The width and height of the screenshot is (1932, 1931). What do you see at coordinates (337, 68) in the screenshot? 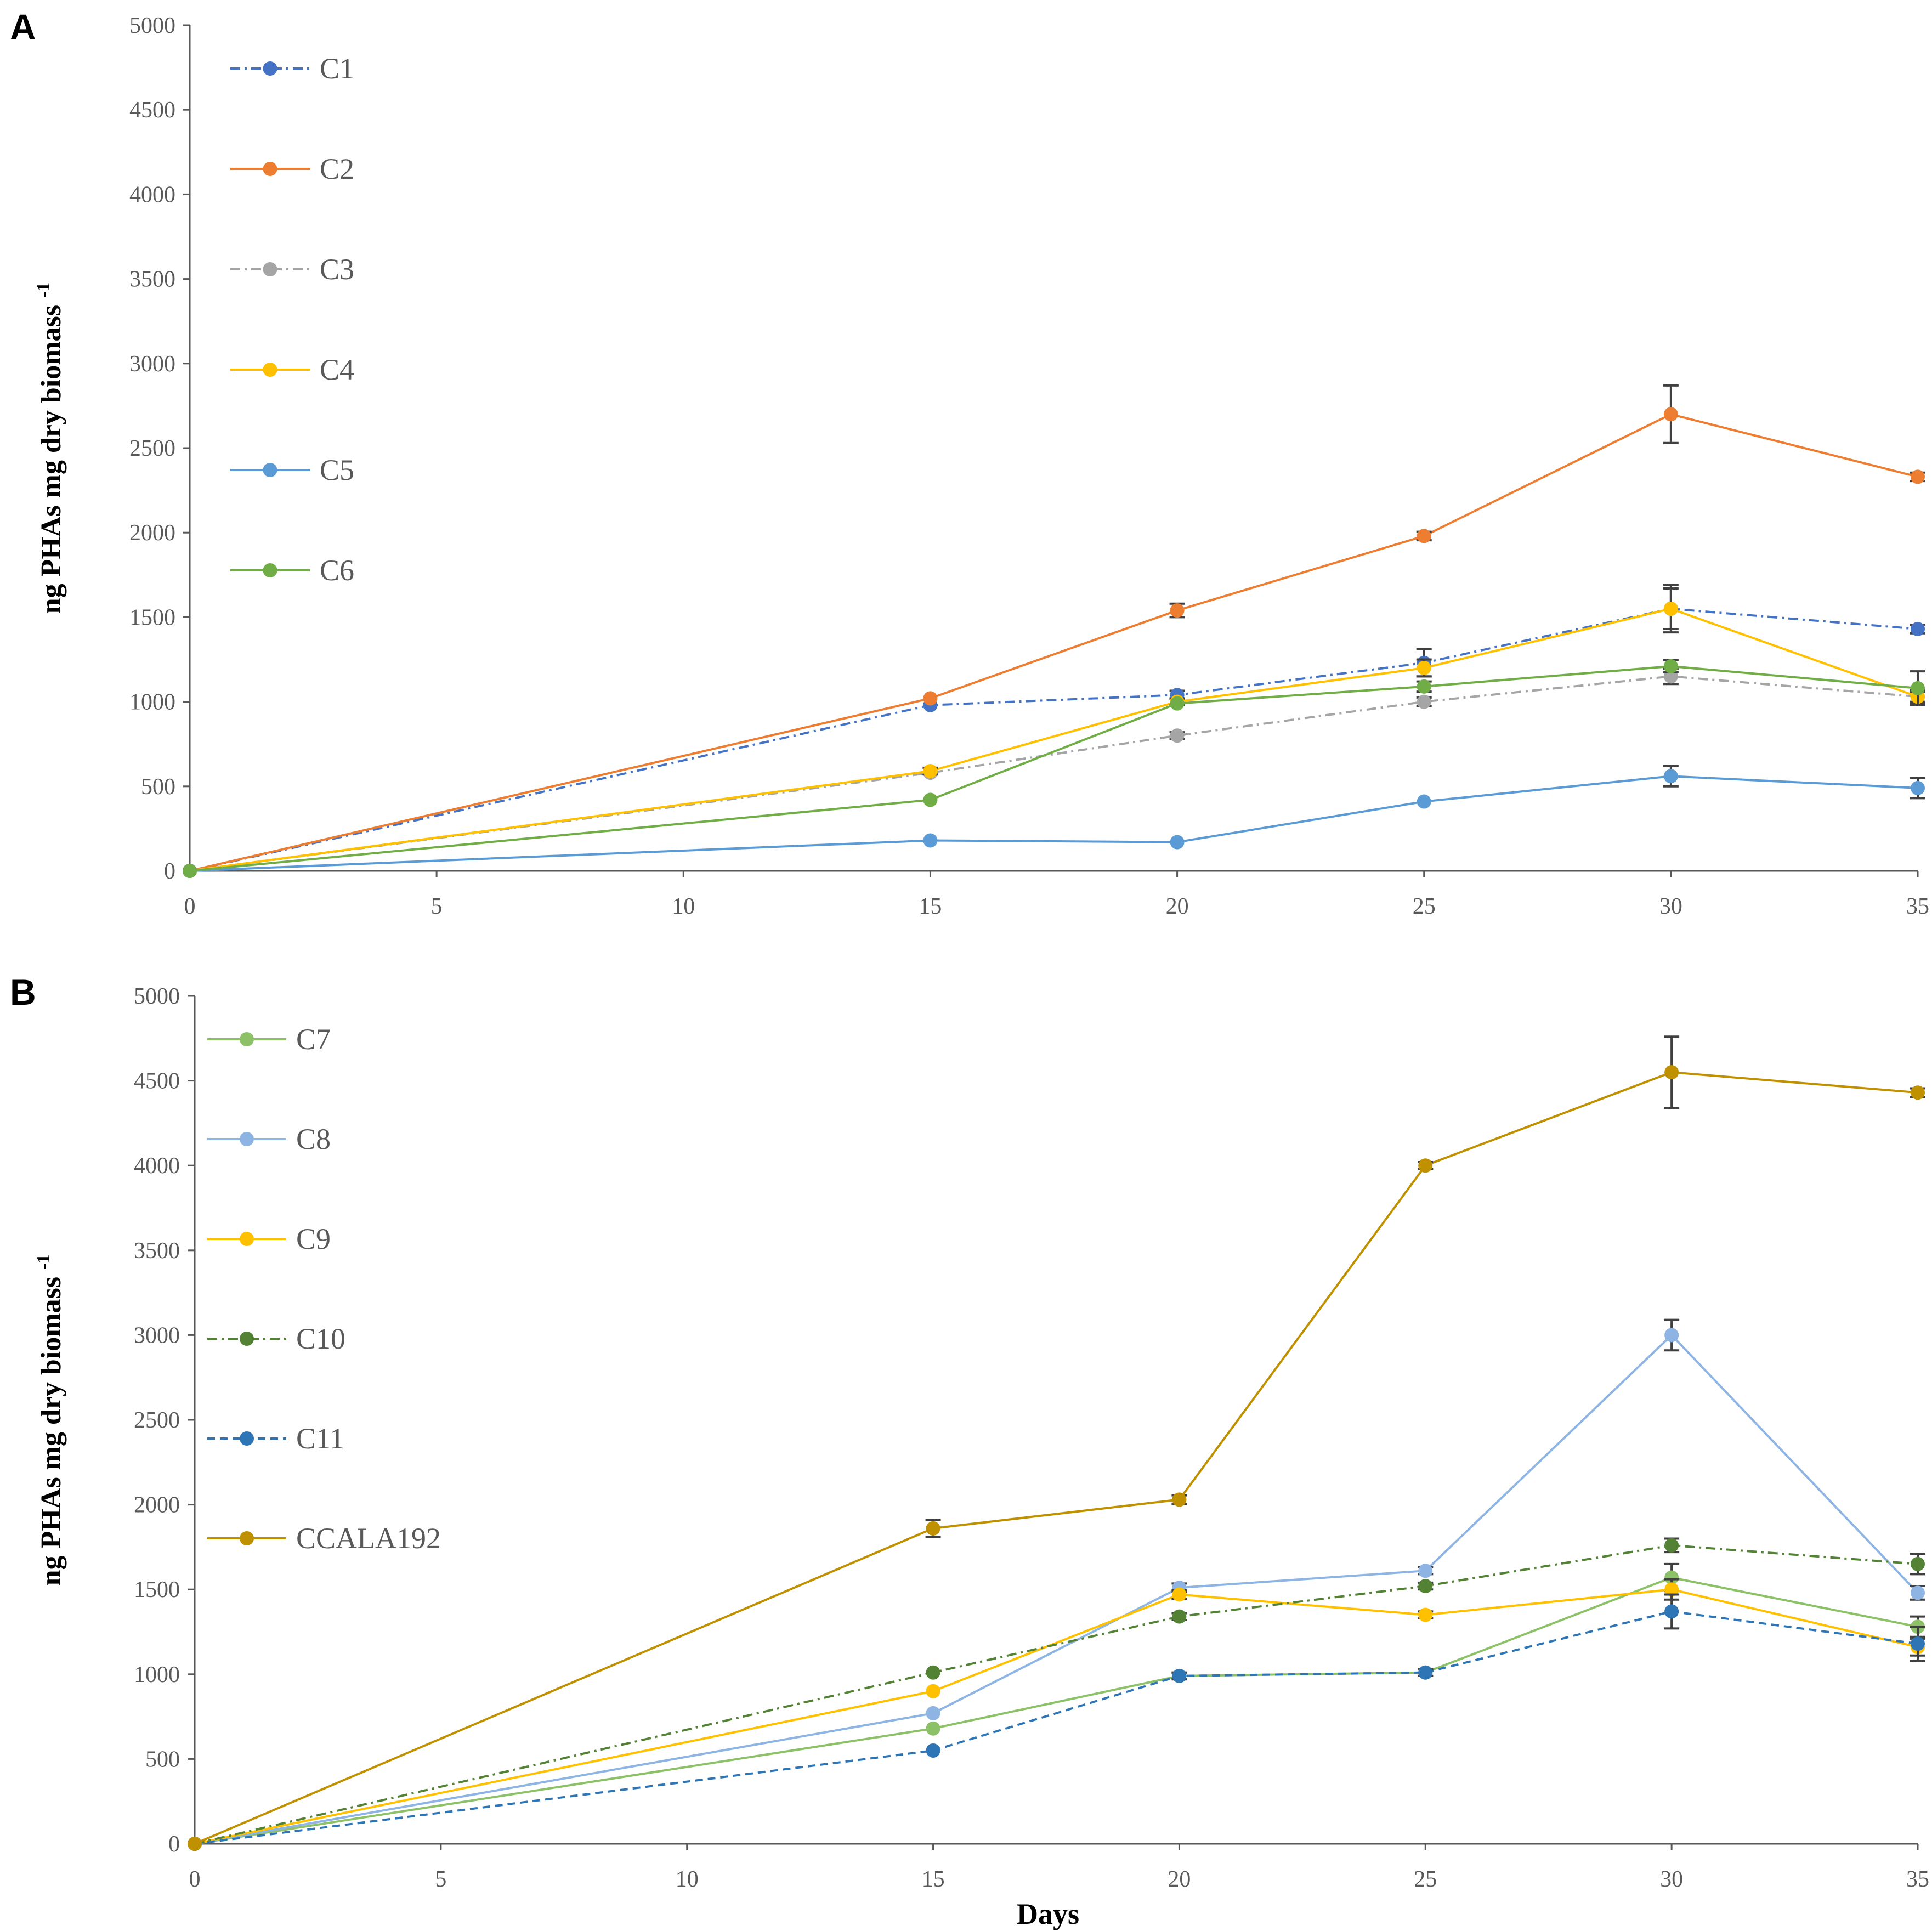
I see `legend-label: C1` at bounding box center [337, 68].